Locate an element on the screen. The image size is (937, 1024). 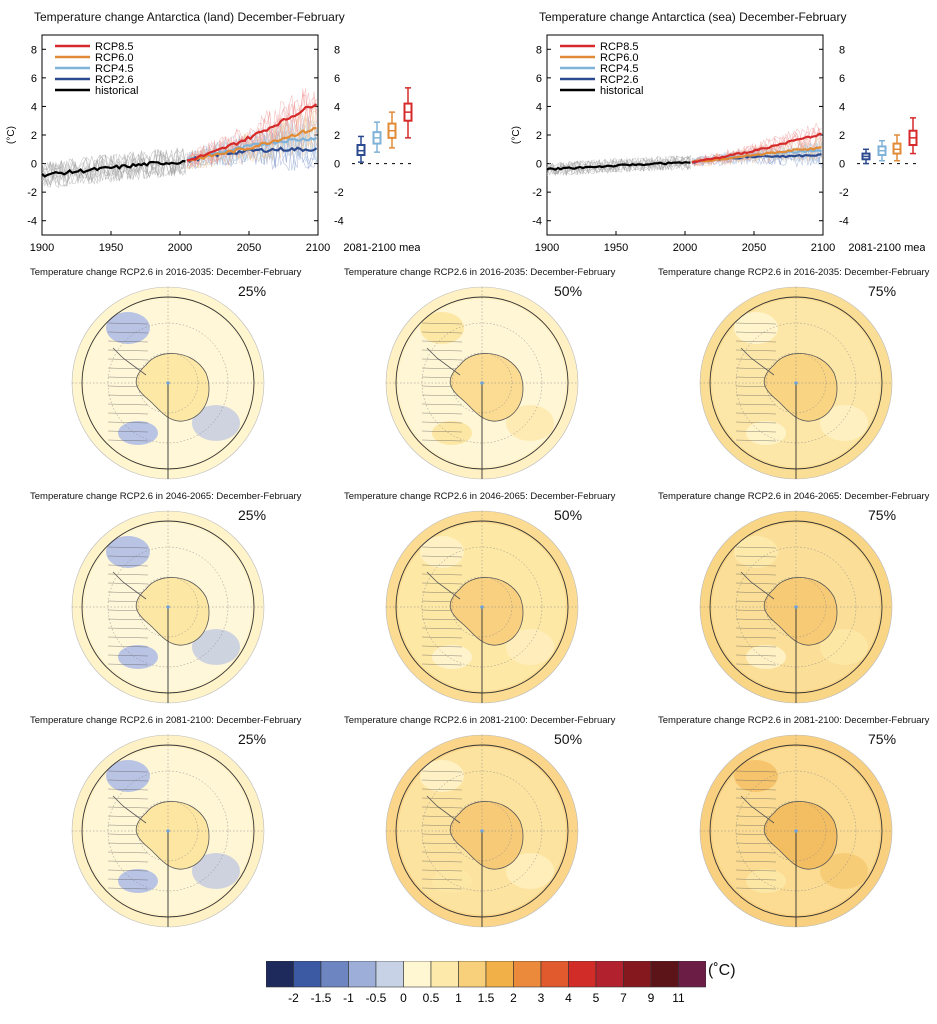
map-percentile: 25% is located at coordinates (252, 515).